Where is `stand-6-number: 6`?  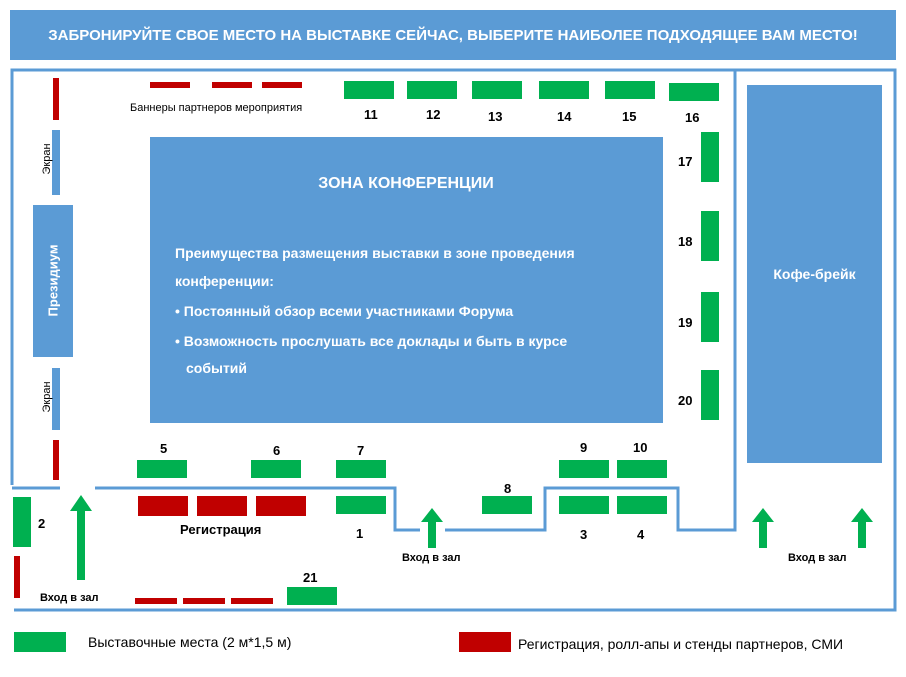
stand-6-number: 6 is located at coordinates (277, 450).